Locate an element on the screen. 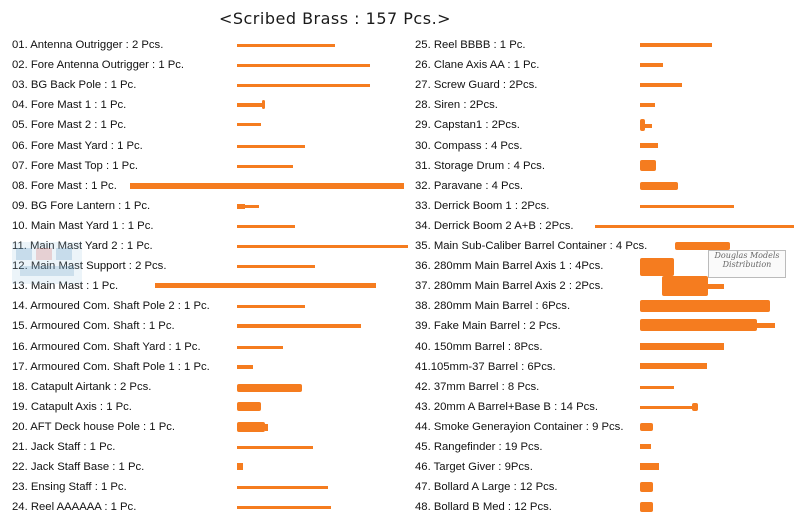 The width and height of the screenshot is (800, 527). part-row: 36. 280mm Main Barrel Axis 1 : 4Pcs. is located at coordinates (544, 266).